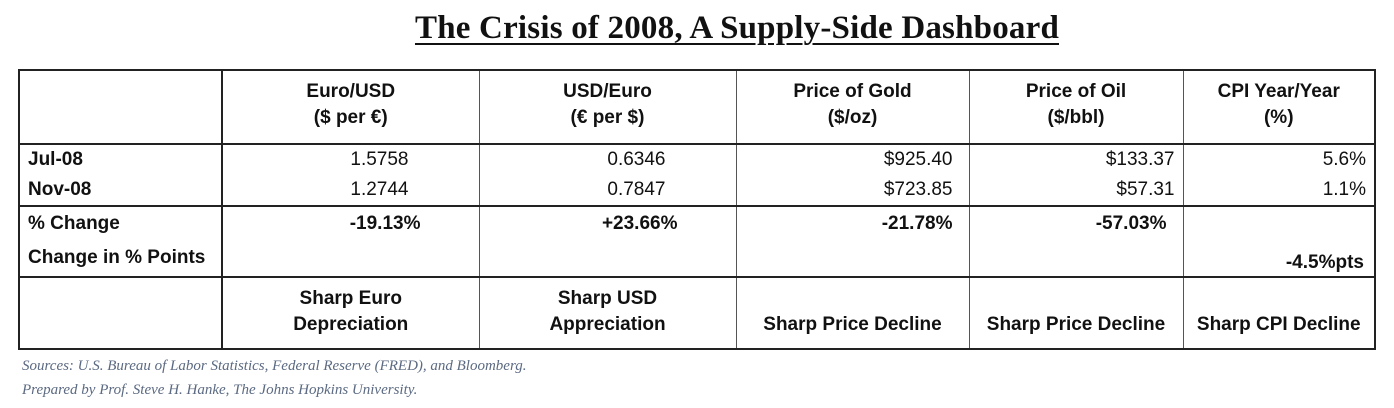 The height and width of the screenshot is (408, 1394). What do you see at coordinates (350, 191) in the screenshot?
I see `table-cell: 1.2744` at bounding box center [350, 191].